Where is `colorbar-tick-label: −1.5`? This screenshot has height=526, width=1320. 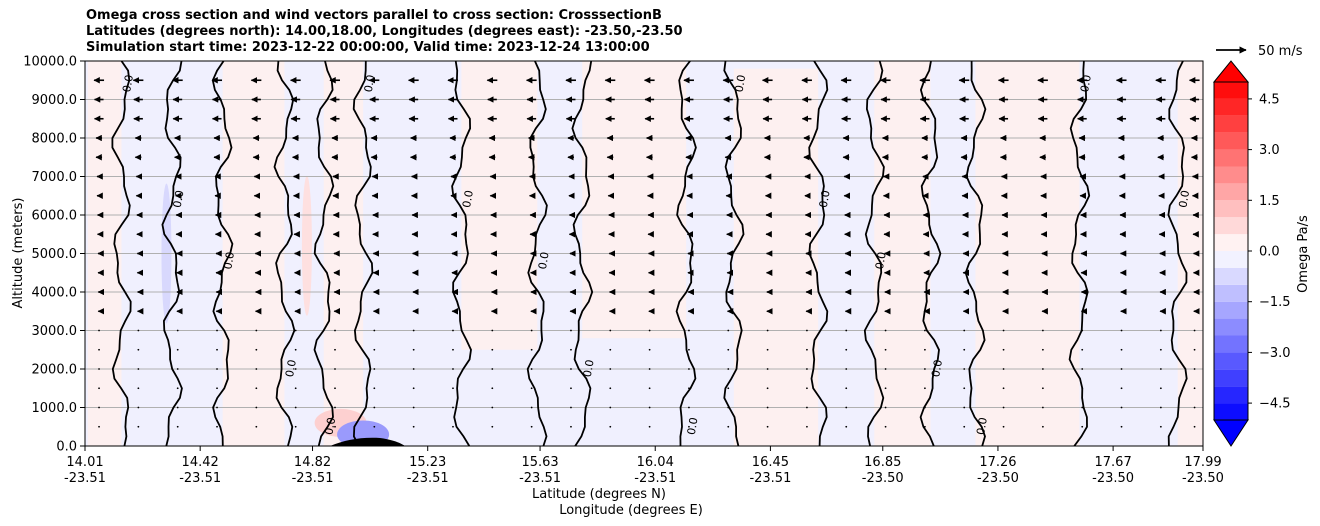 colorbar-tick-label: −1.5 is located at coordinates (1275, 302).